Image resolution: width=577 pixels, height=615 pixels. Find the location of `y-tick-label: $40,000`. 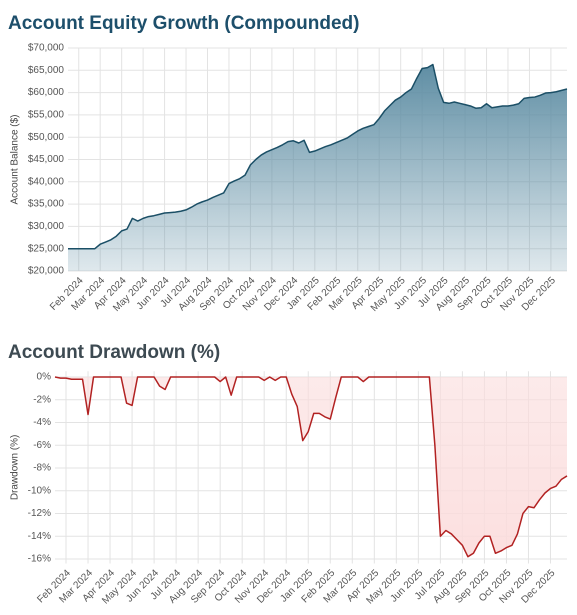

y-tick-label: $40,000 is located at coordinates (46, 181).